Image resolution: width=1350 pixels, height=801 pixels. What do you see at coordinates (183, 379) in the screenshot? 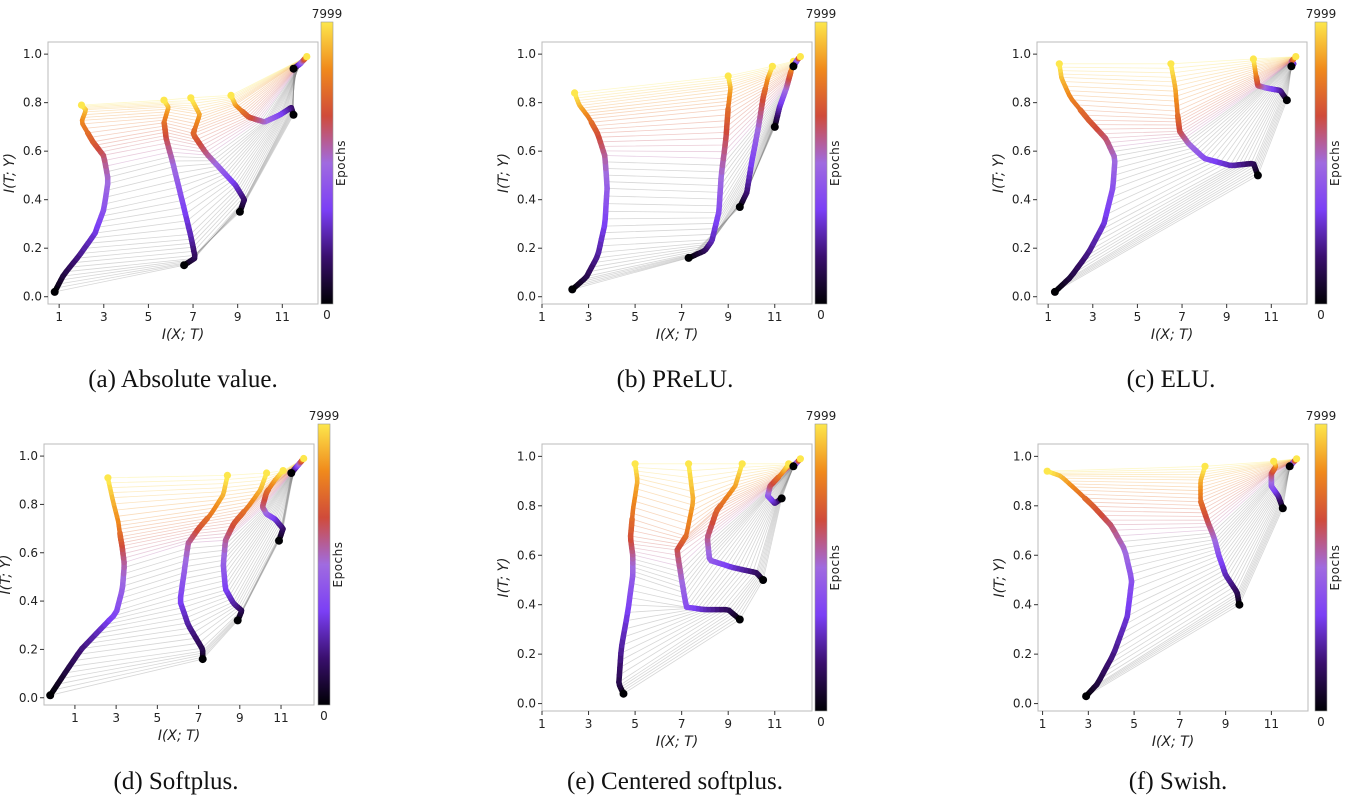
I see `caption-a: (a) Absolute value.` at bounding box center [183, 379].